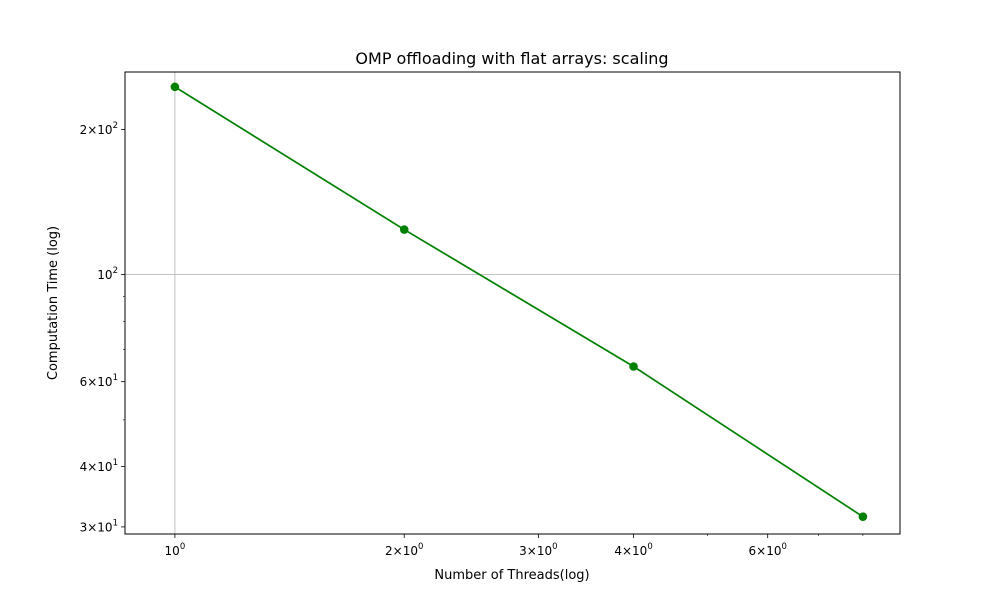 The height and width of the screenshot is (600, 1000). I want to click on y-tick-label: 6×101, so click(99, 381).